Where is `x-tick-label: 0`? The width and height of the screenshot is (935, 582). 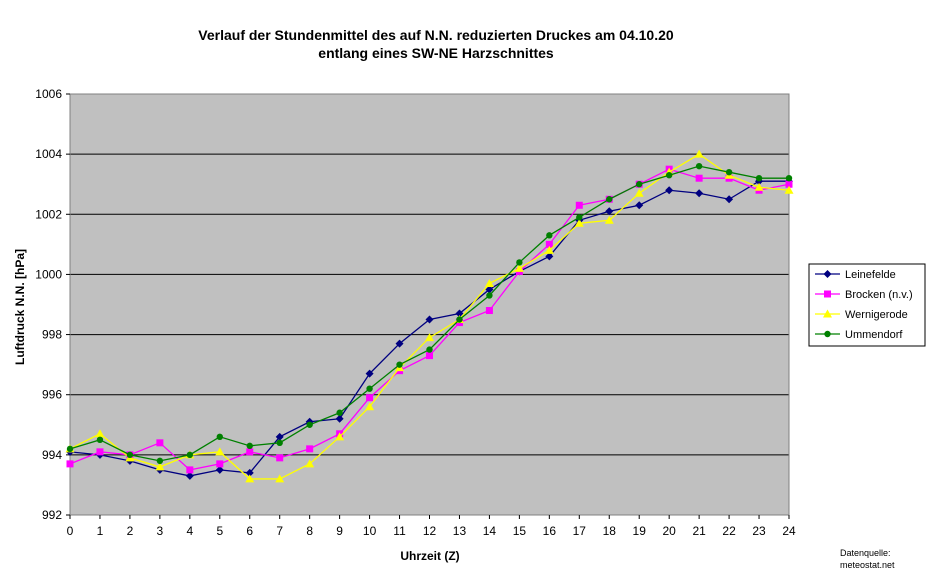 x-tick-label: 0 is located at coordinates (70, 531).